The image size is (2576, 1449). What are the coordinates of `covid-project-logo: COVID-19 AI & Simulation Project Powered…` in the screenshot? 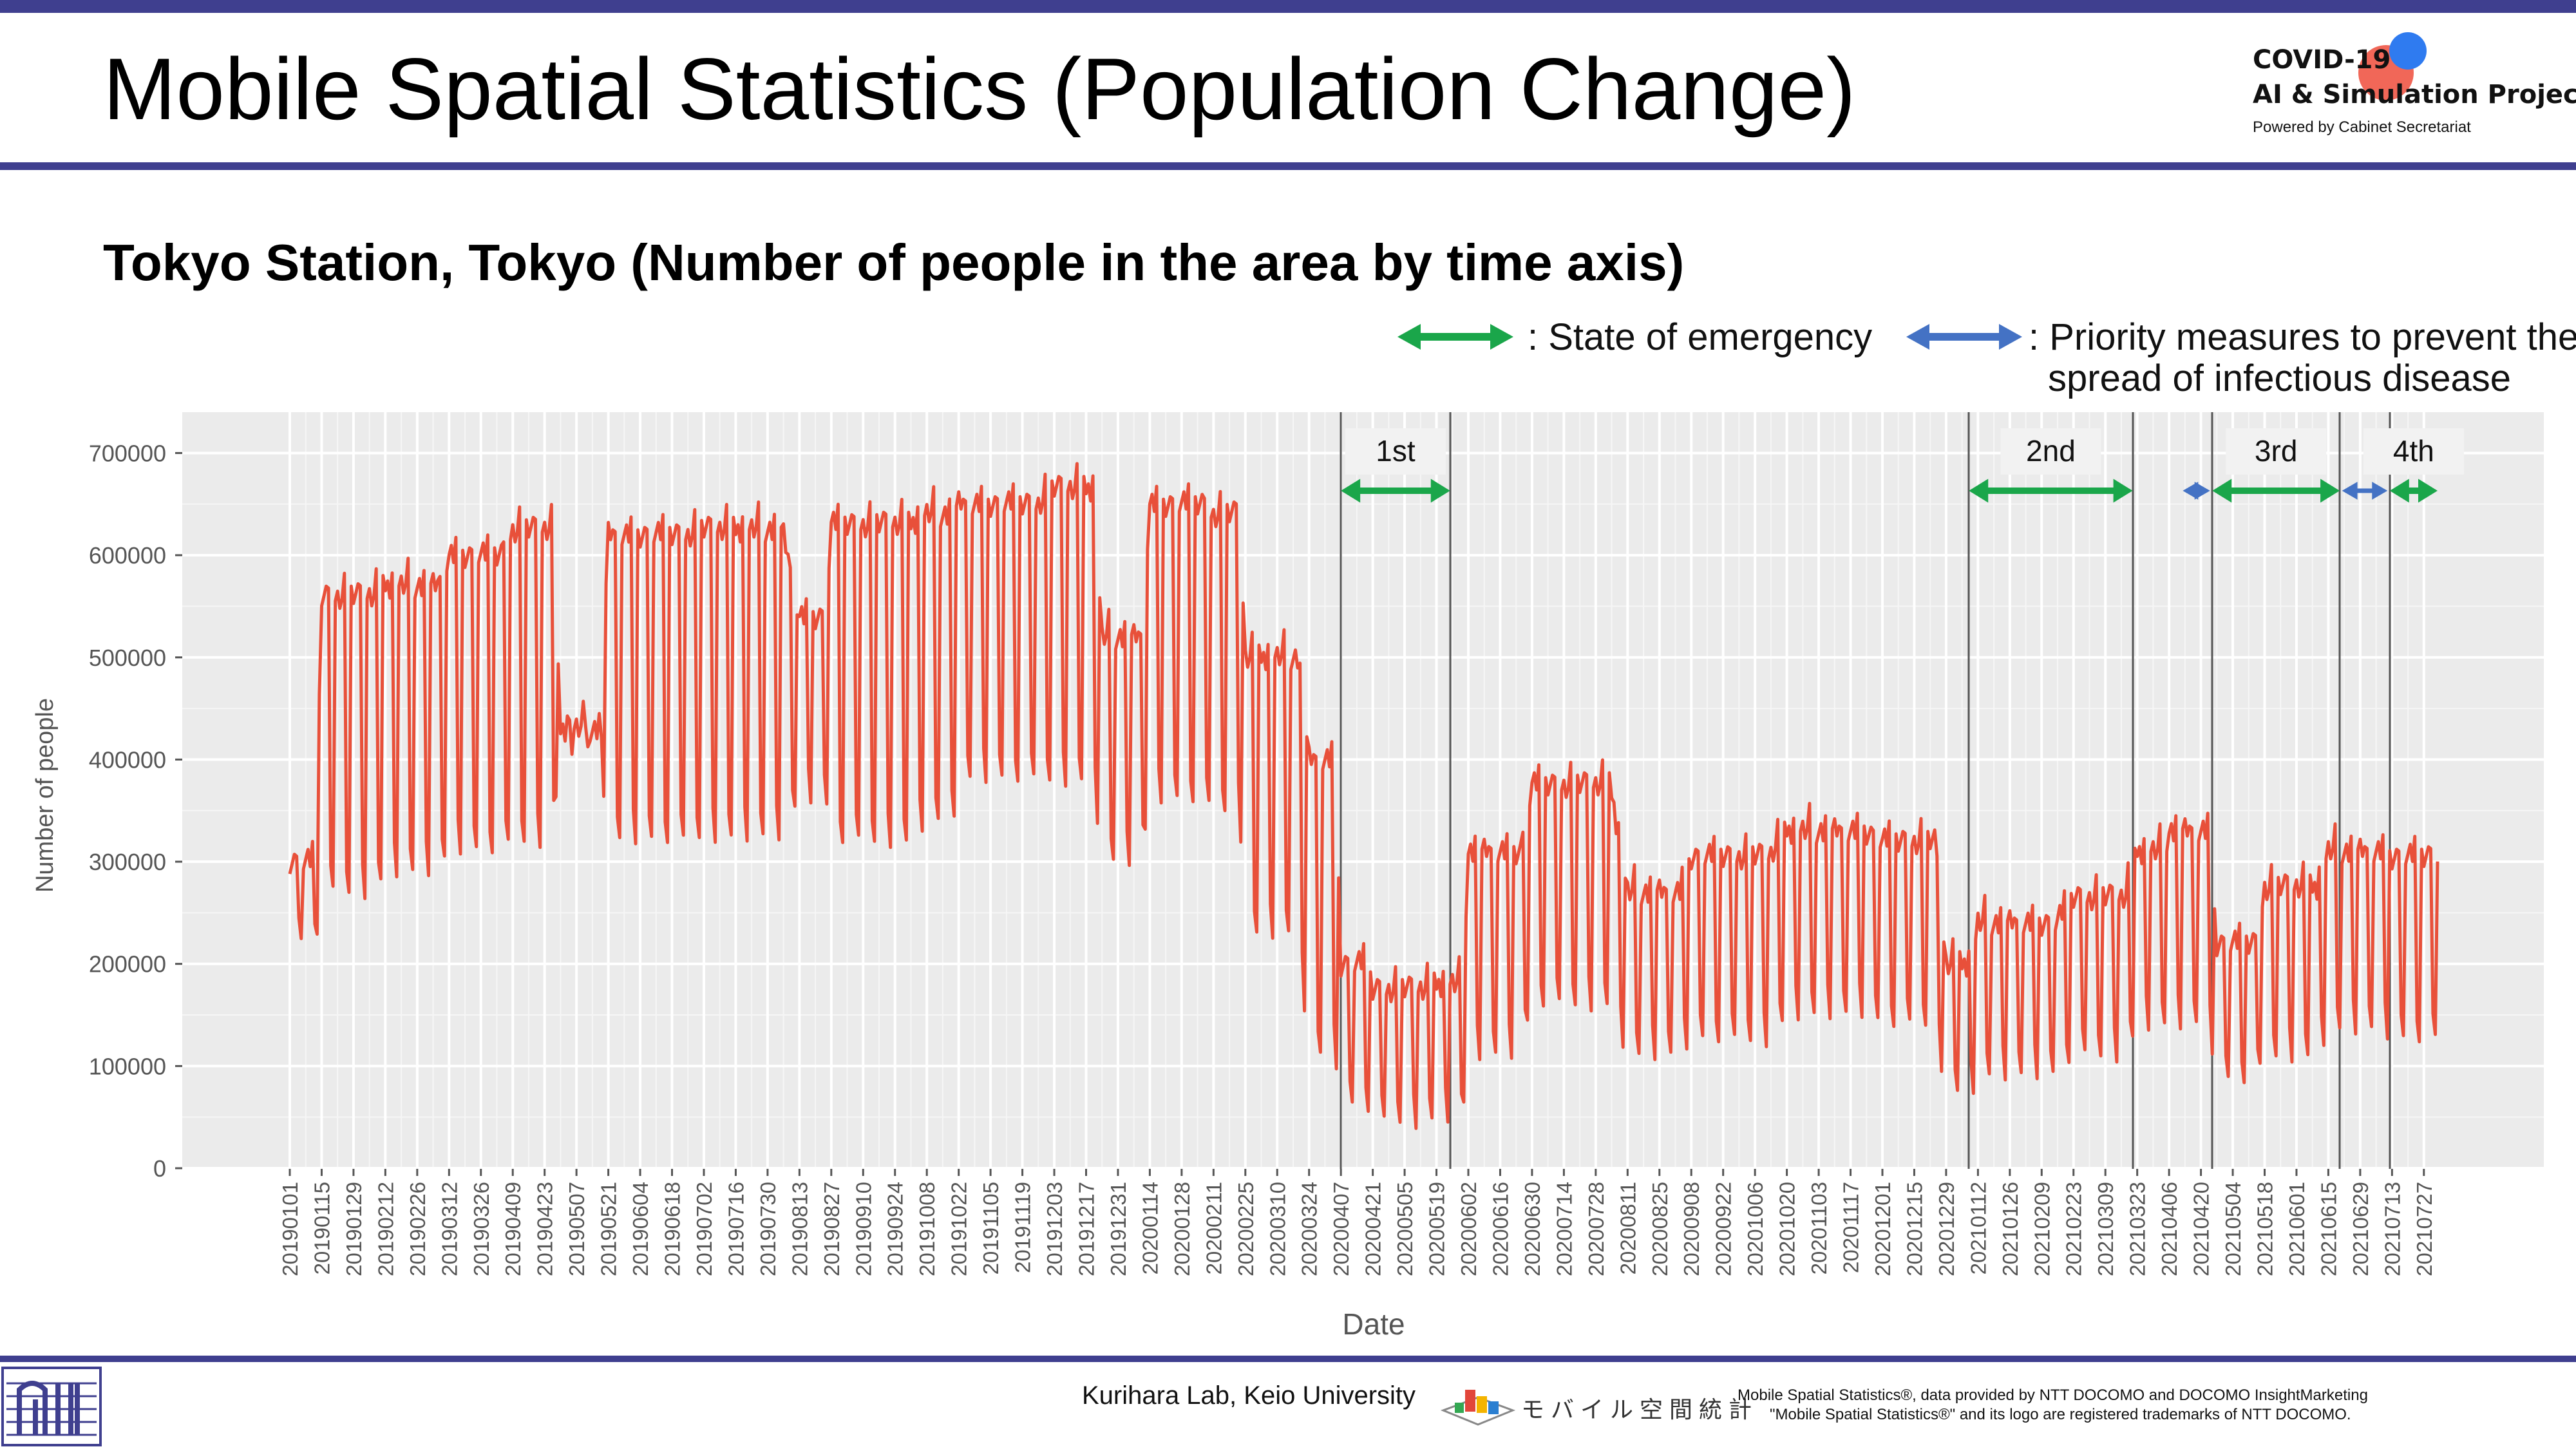 It's located at (2412, 90).